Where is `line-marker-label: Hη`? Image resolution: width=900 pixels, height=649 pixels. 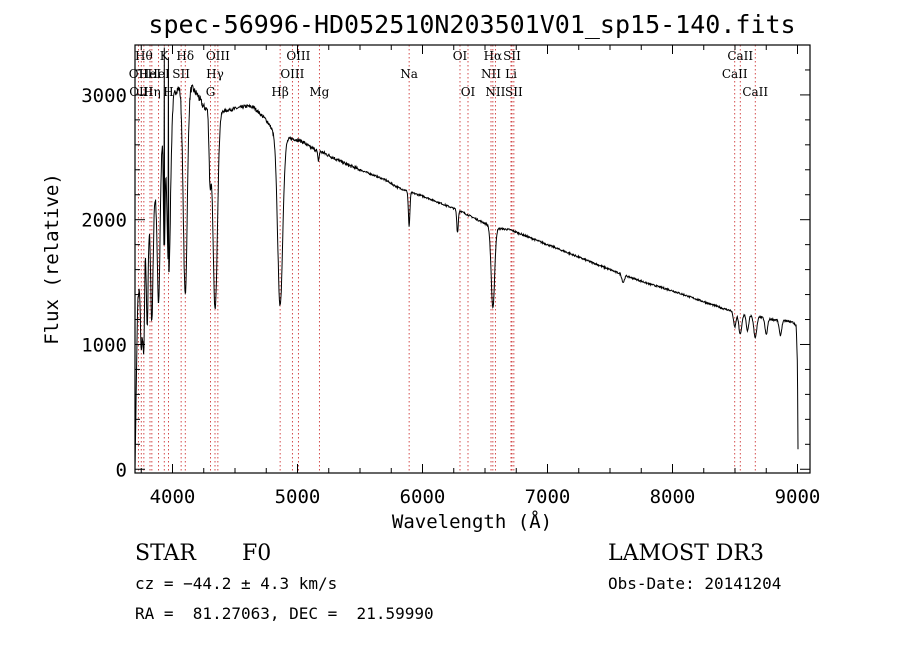 line-marker-label: Hη is located at coordinates (152, 92).